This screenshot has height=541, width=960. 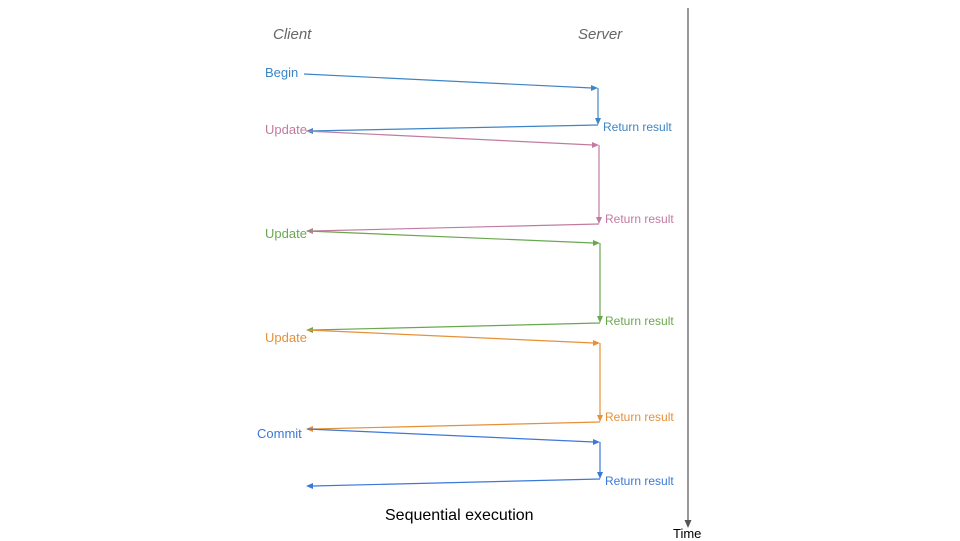 What do you see at coordinates (279, 433) in the screenshot?
I see `client-label-commit: Commit` at bounding box center [279, 433].